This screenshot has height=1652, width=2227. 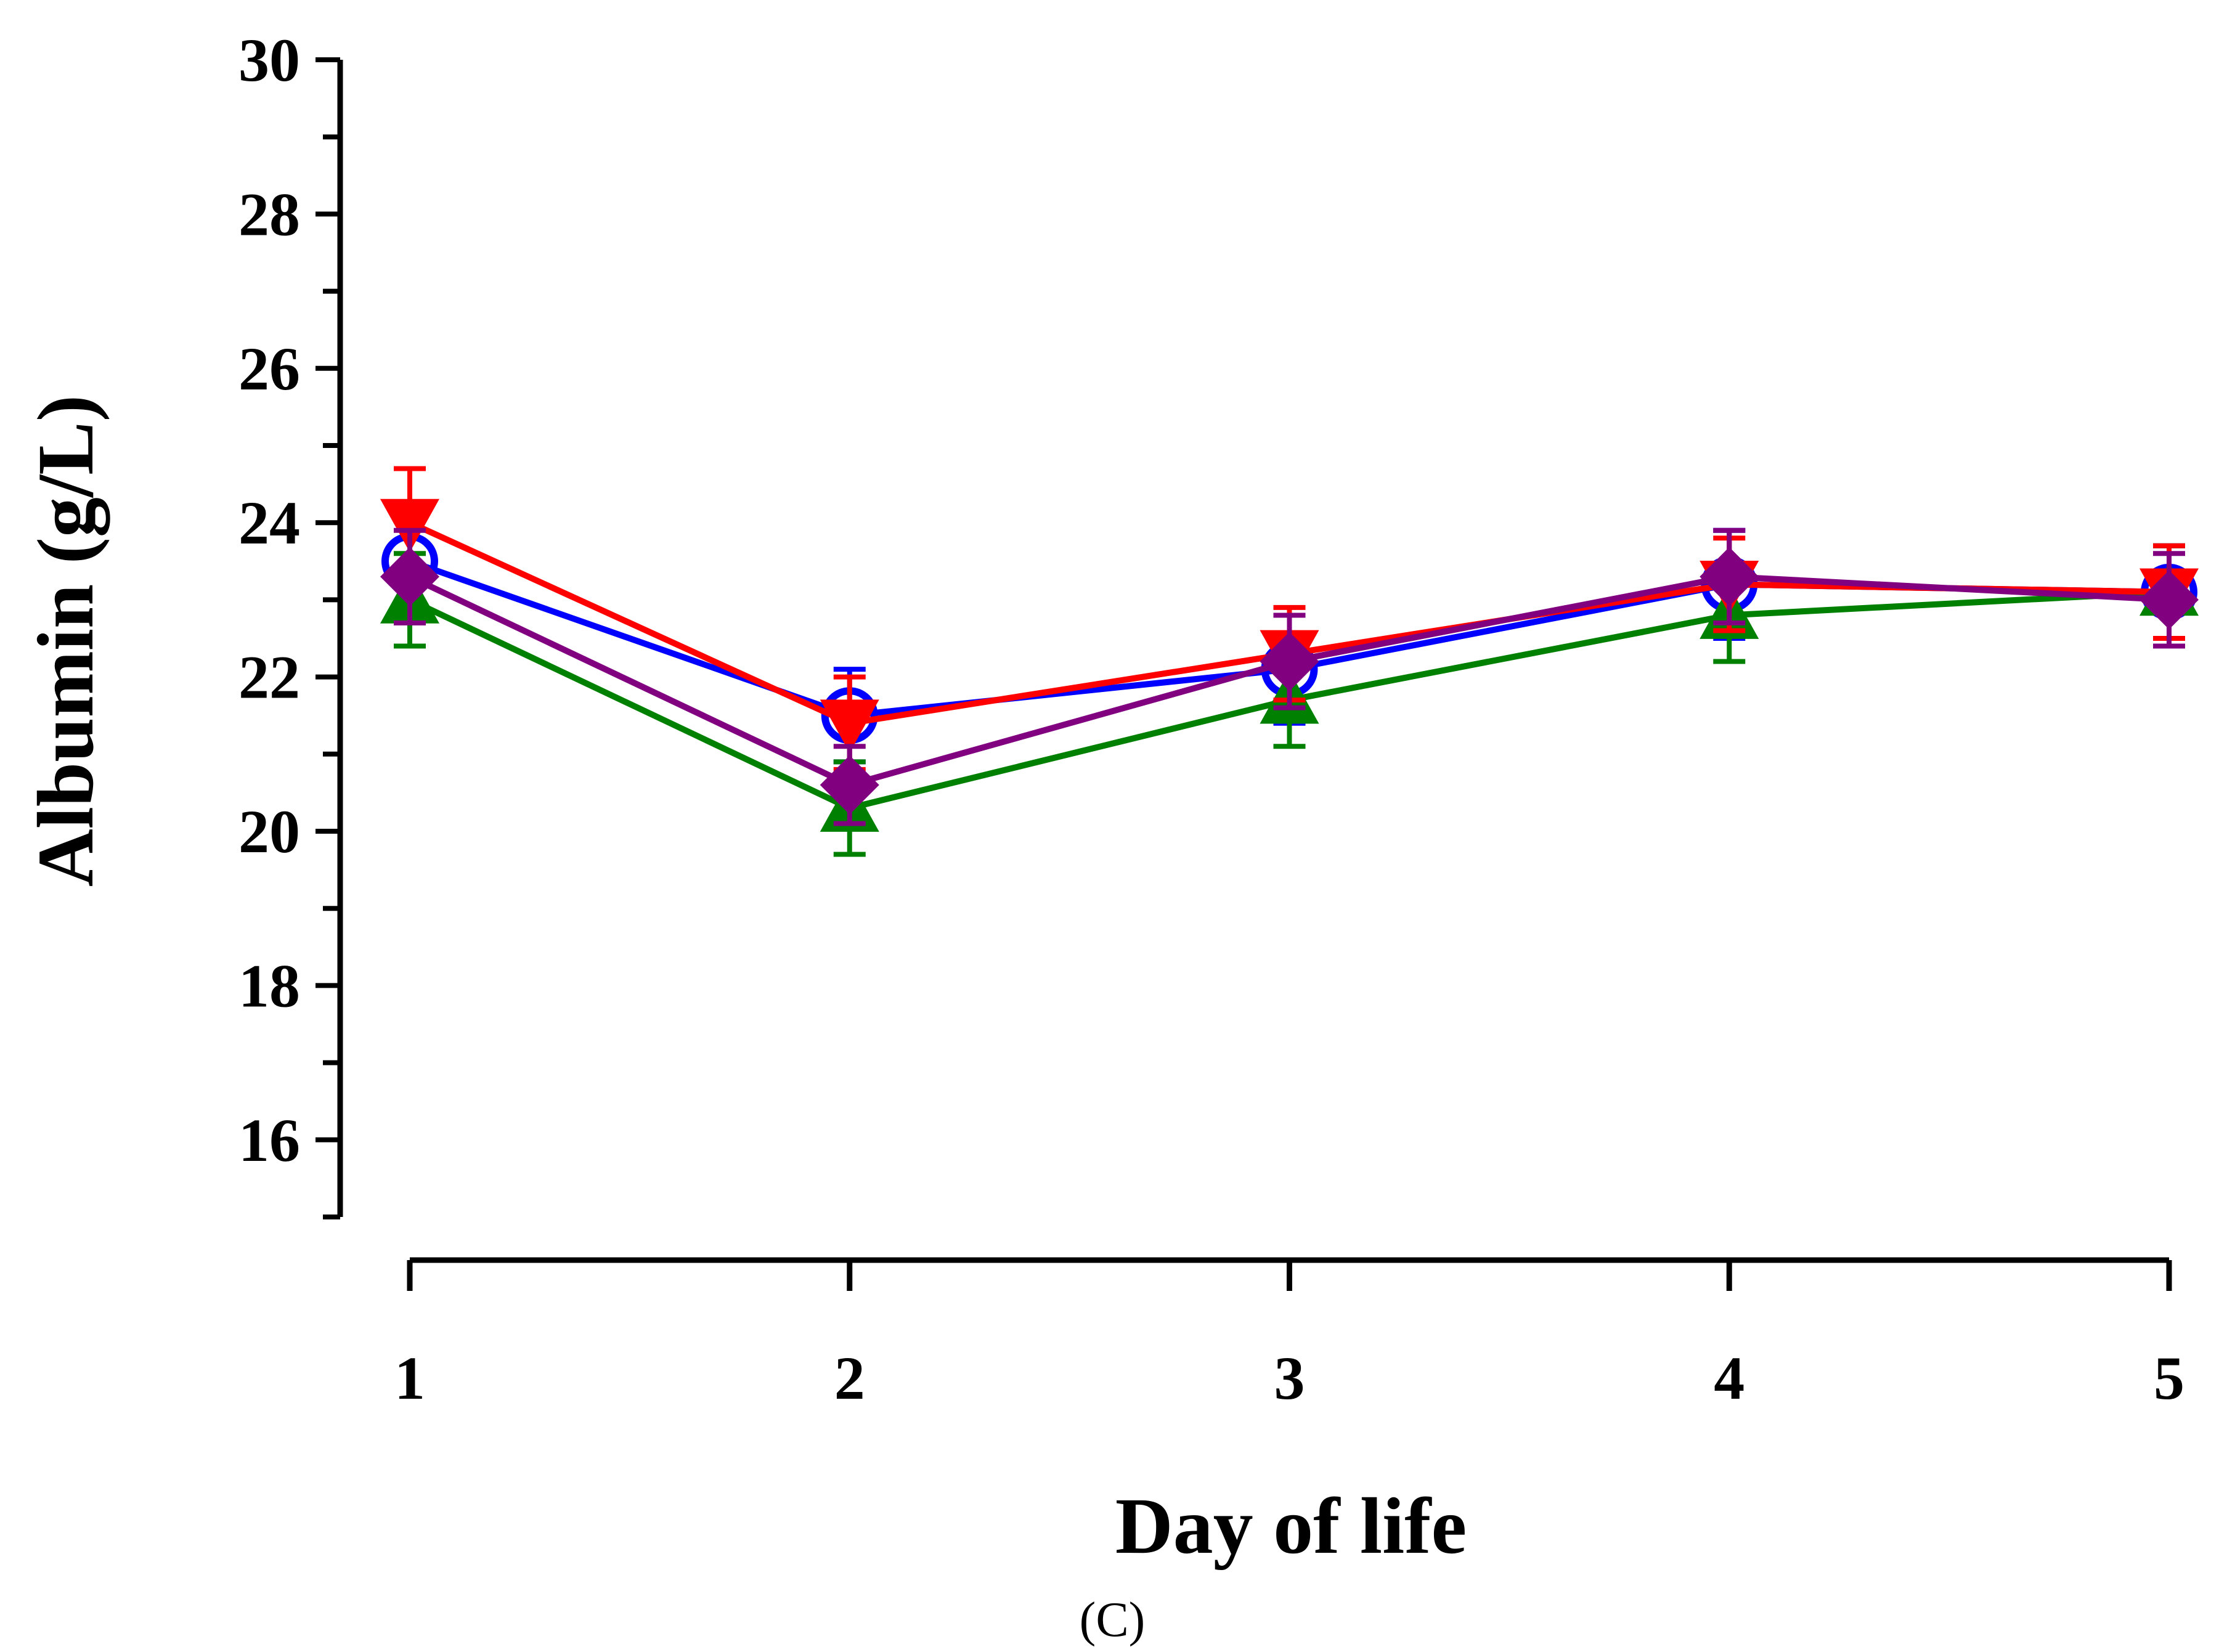 What do you see at coordinates (269, 985) in the screenshot?
I see `y-tick-label: 18` at bounding box center [269, 985].